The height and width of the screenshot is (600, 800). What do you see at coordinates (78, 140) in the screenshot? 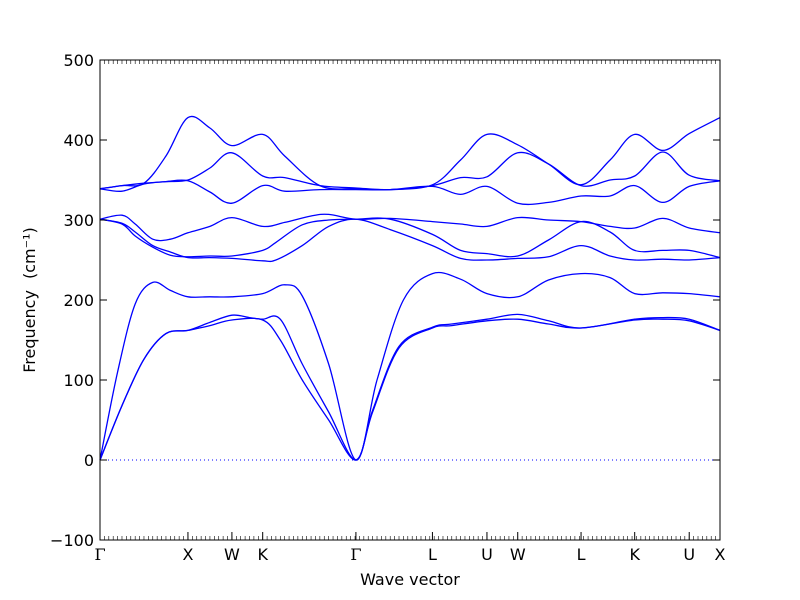
I see `y-tick-label: 400` at bounding box center [78, 140].